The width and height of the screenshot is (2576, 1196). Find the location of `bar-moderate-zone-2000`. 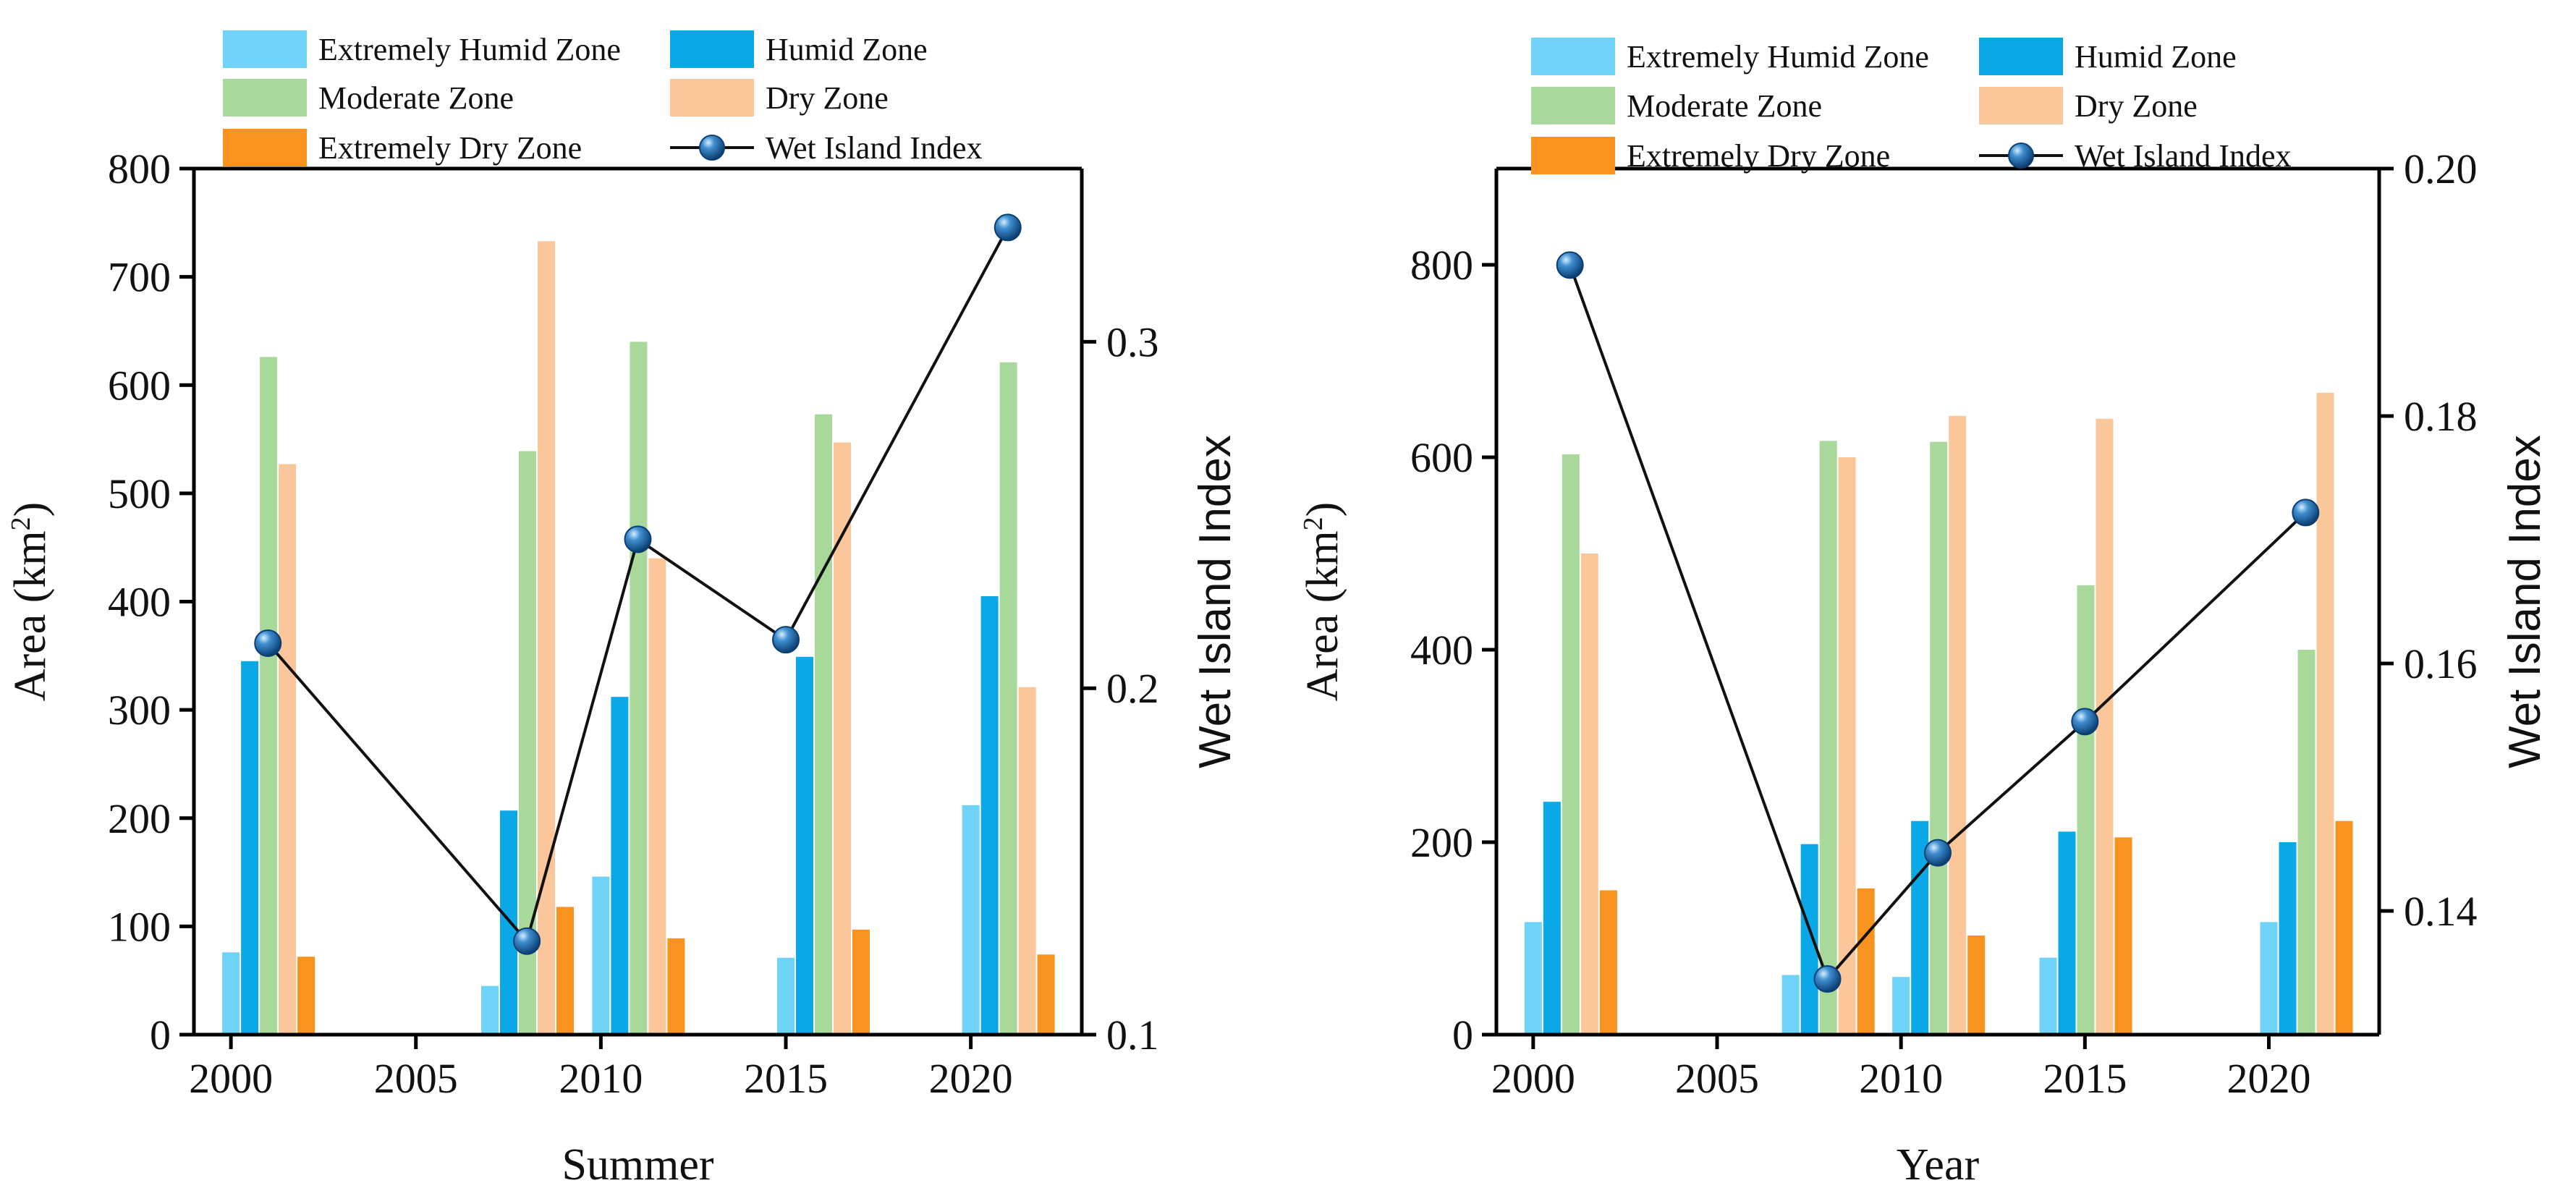

bar-moderate-zone-2000 is located at coordinates (1571, 744).